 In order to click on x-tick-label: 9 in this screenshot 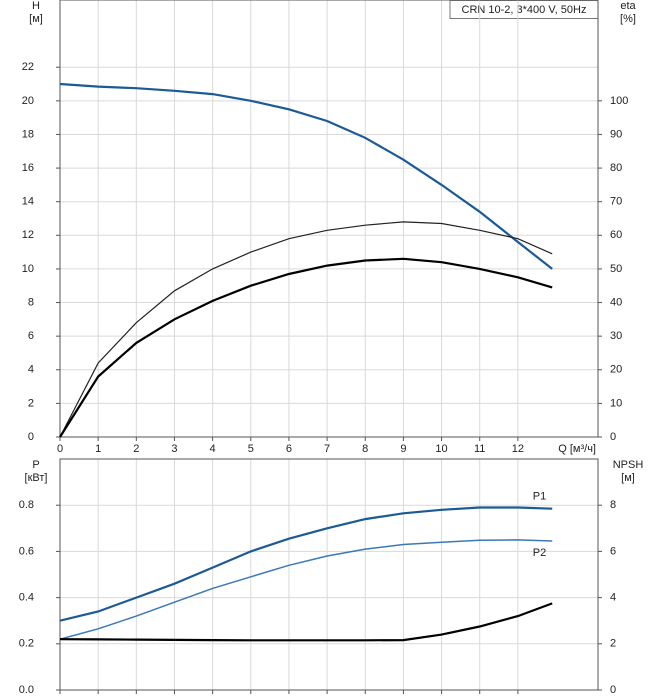, I will do `click(403, 449)`.